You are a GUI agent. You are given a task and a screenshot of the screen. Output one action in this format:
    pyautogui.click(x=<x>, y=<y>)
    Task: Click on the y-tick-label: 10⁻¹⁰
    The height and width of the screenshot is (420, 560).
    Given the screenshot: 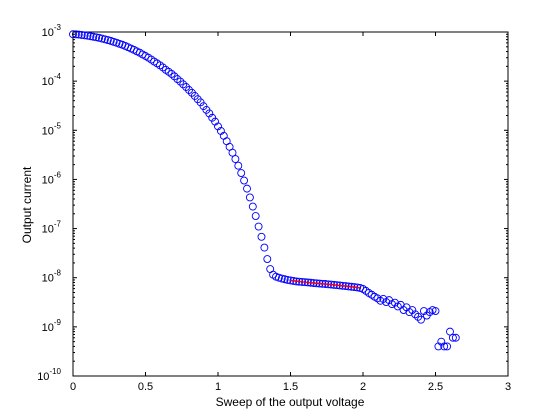 What is the action you would take?
    pyautogui.click(x=49, y=375)
    